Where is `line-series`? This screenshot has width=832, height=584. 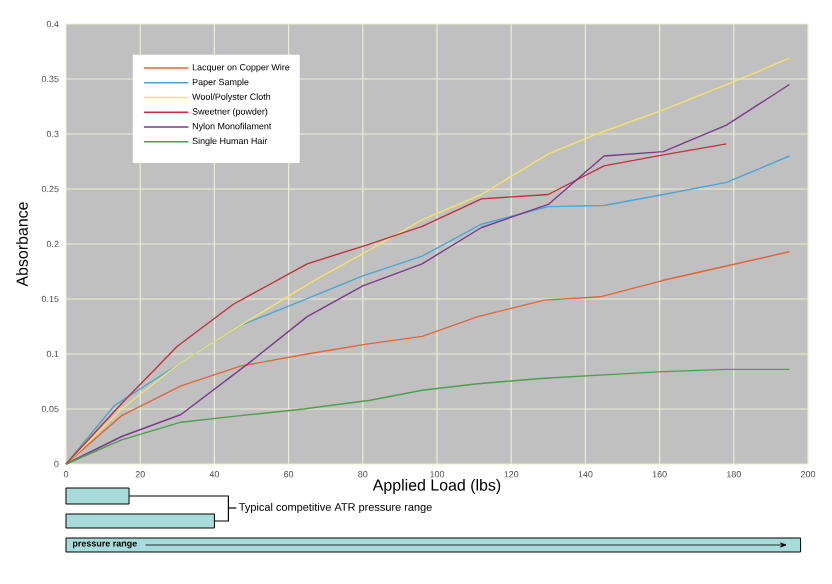
line-series is located at coordinates (428, 416).